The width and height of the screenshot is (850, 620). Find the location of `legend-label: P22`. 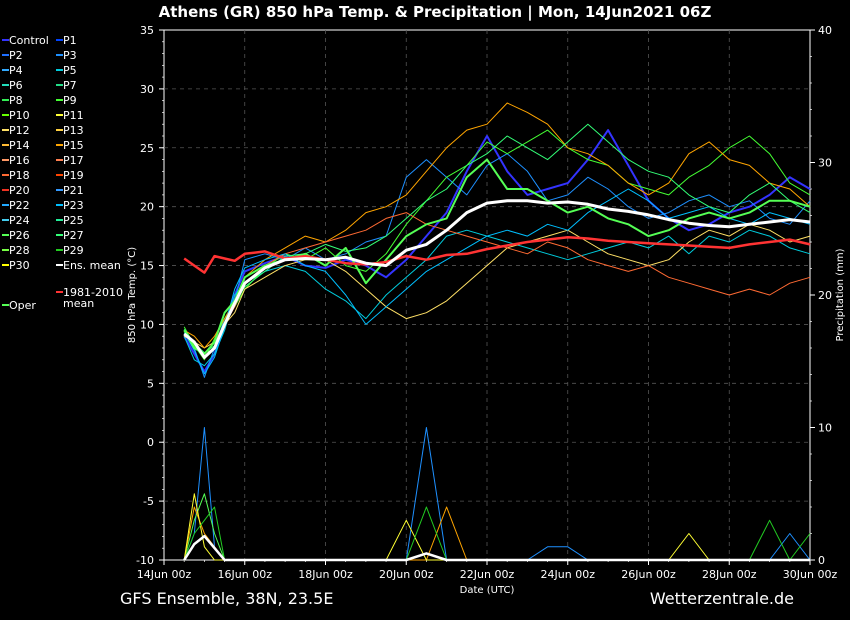

legend-label: P22 is located at coordinates (19, 205).